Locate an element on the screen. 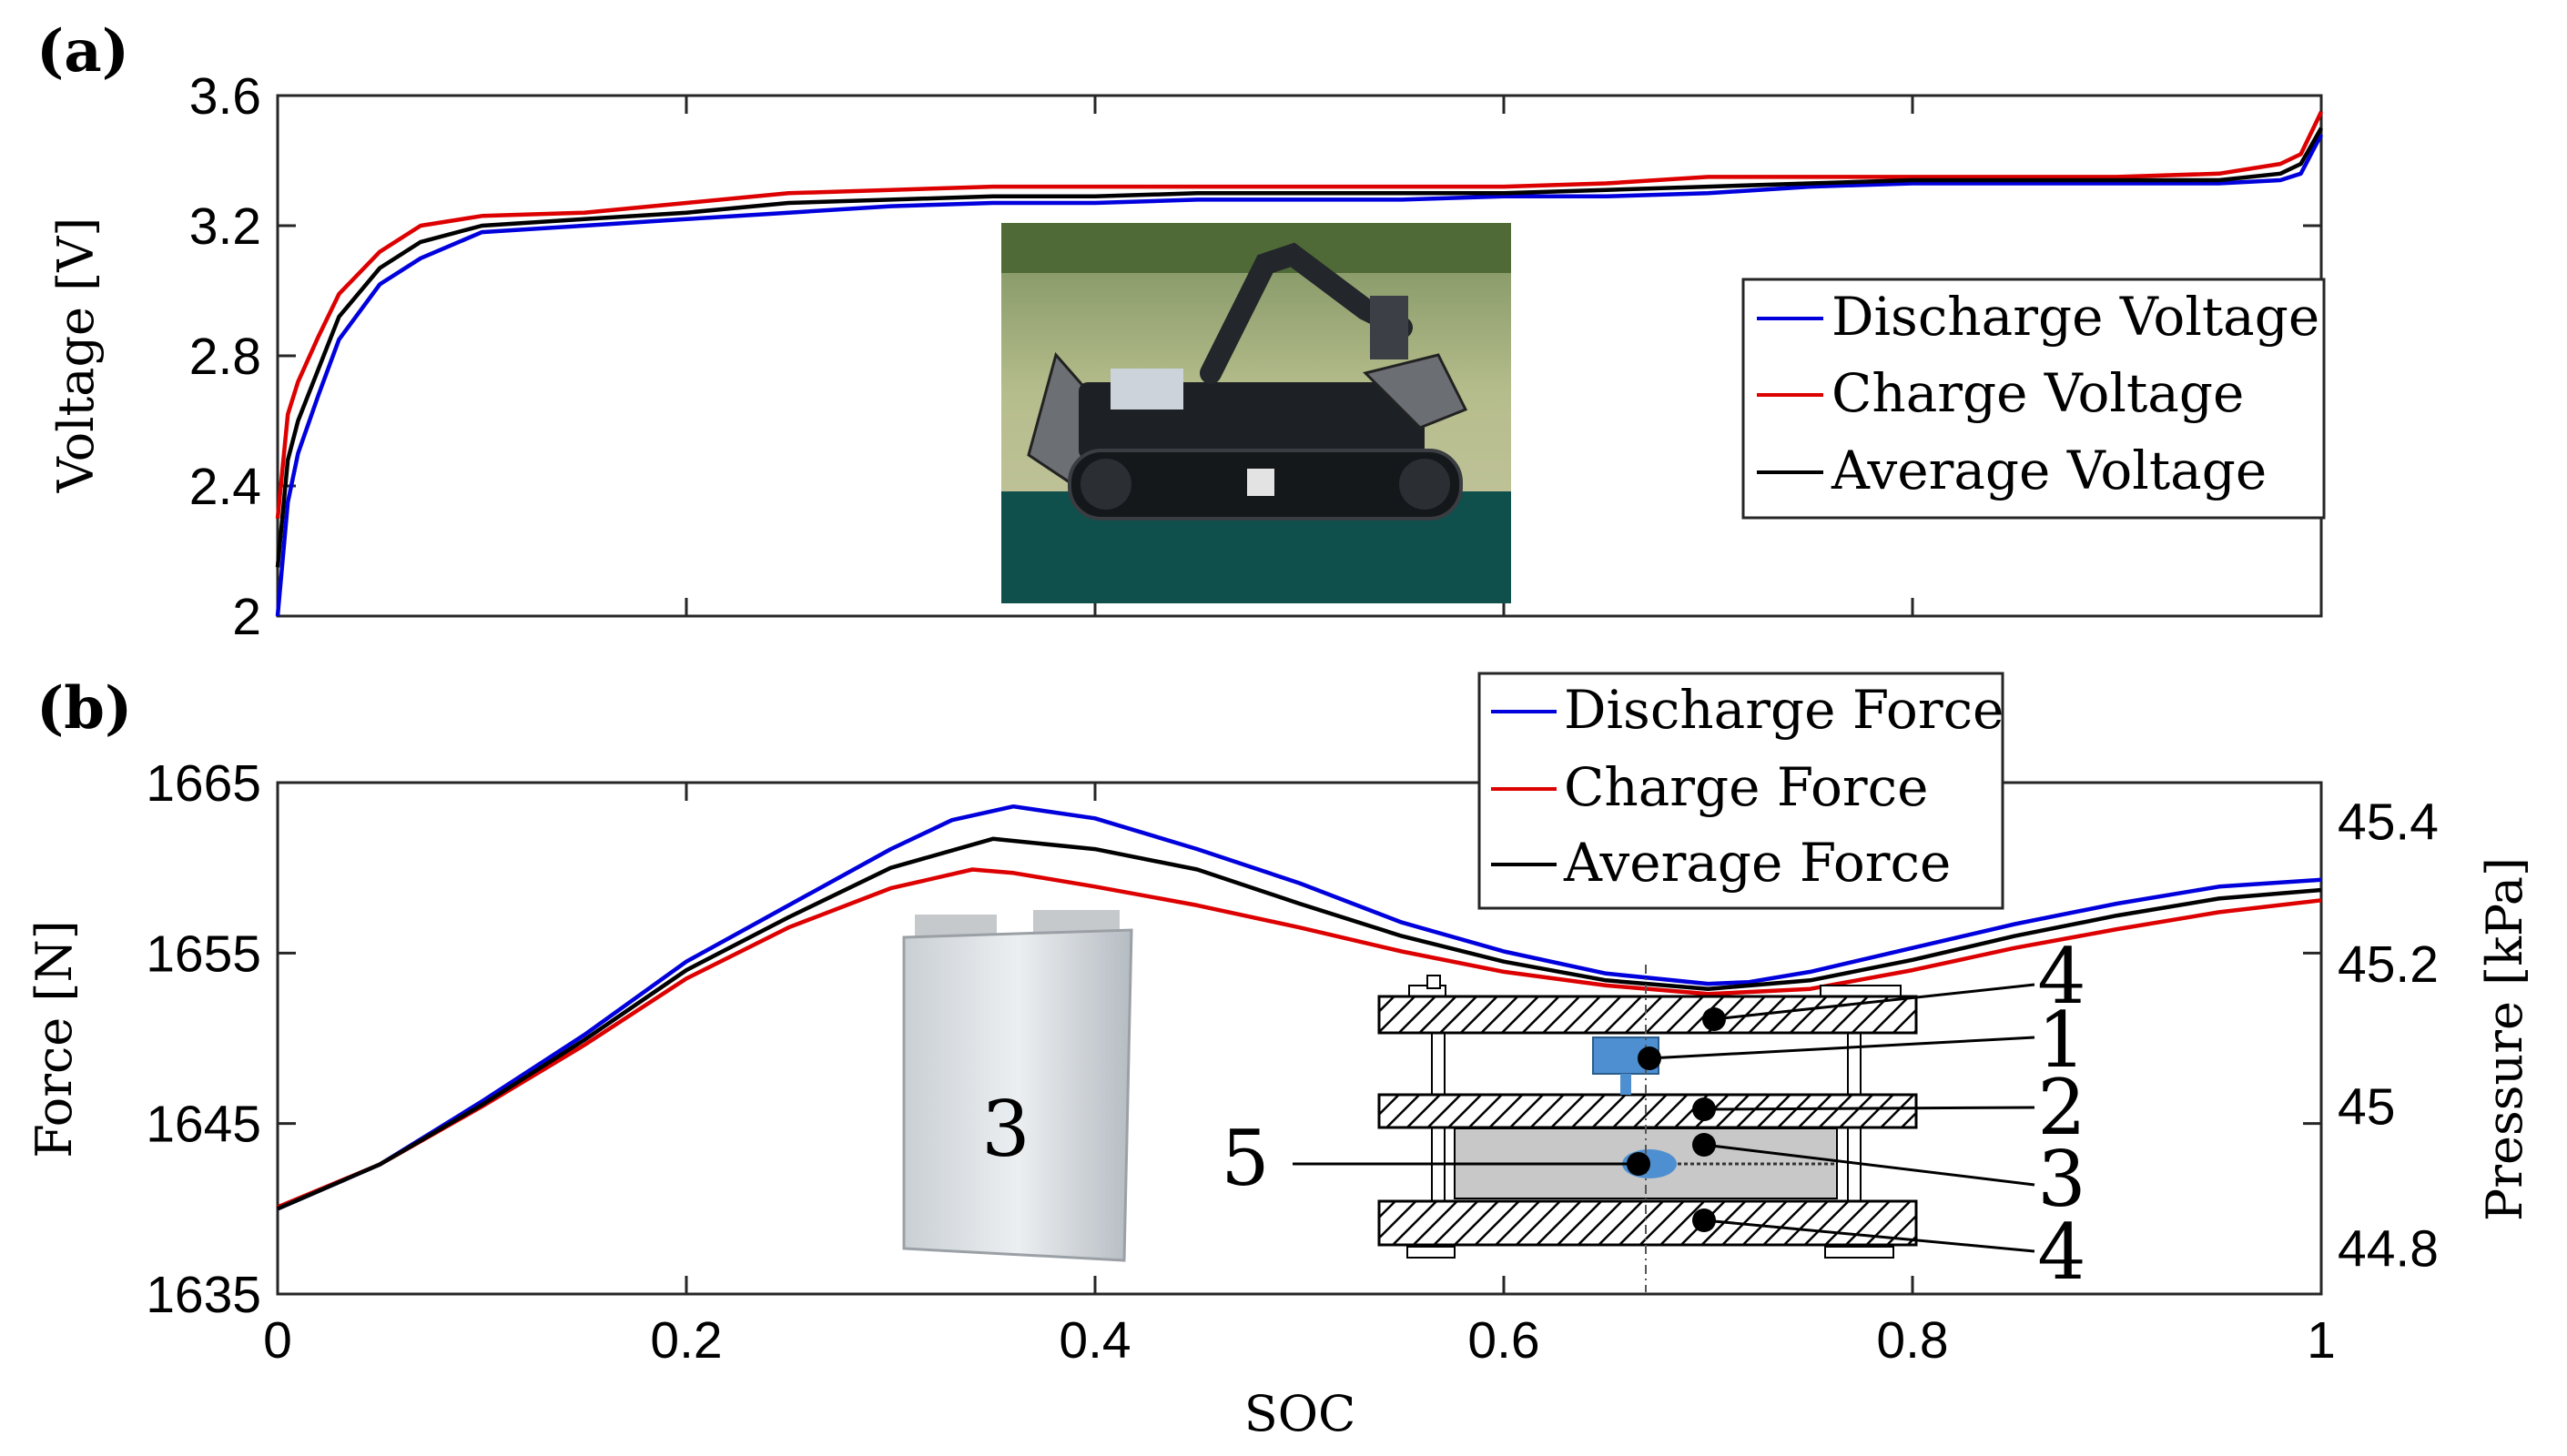 The height and width of the screenshot is (1456, 2567). ytick-label: 2.4 is located at coordinates (225, 487).